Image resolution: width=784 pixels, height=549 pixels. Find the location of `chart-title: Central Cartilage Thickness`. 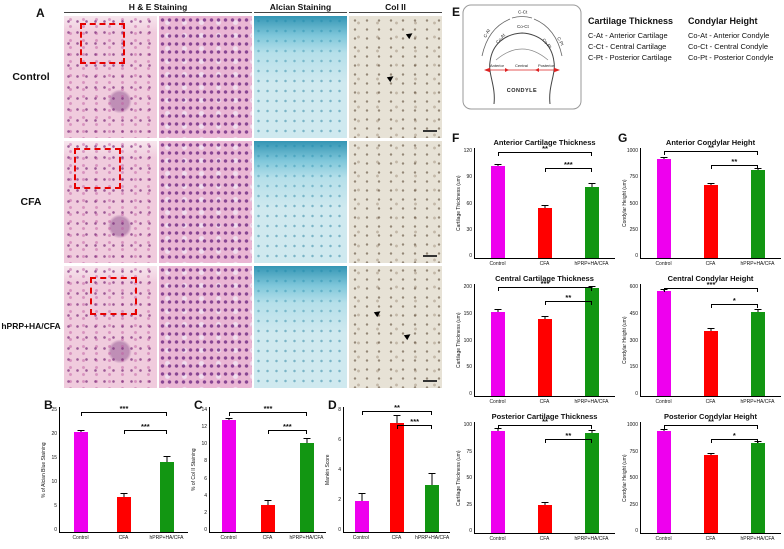

chart-title: Central Cartilage Thickness is located at coordinates (544, 278).